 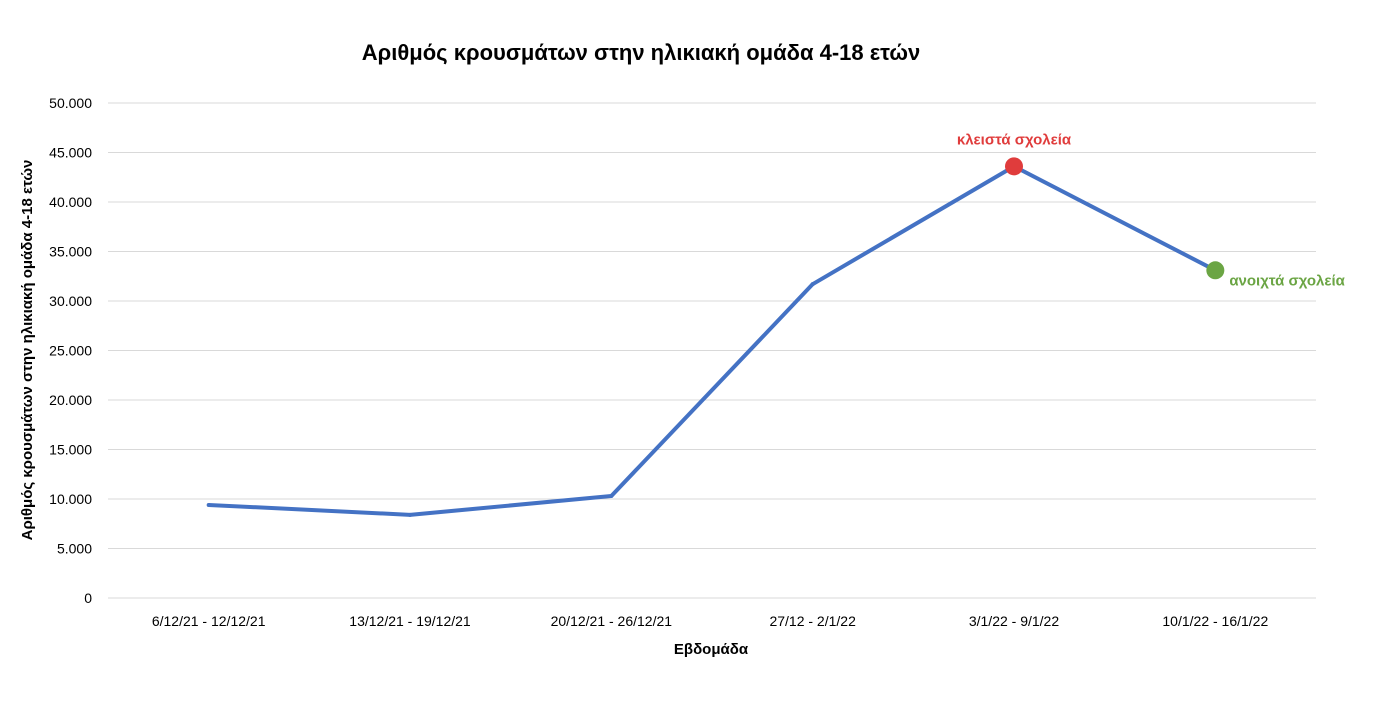 What do you see at coordinates (88, 598) in the screenshot?
I see `y-tick-label: 0` at bounding box center [88, 598].